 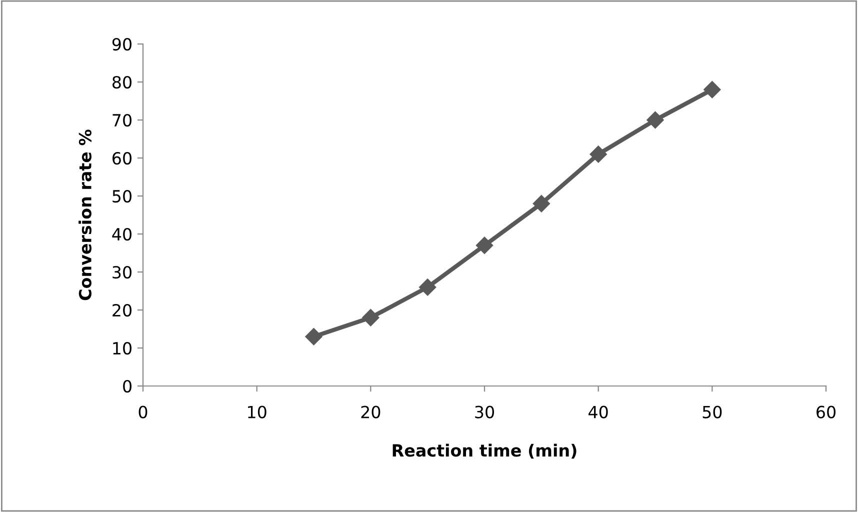 I want to click on y-axis-title: Conversion rate %, so click(x=85, y=215).